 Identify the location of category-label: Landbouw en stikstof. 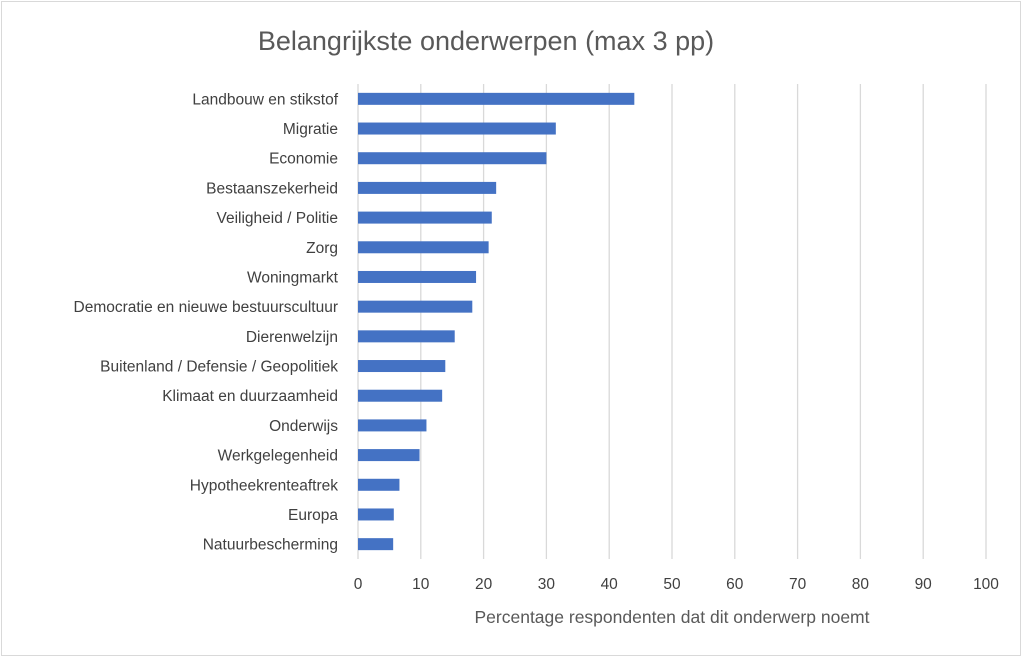
(265, 99).